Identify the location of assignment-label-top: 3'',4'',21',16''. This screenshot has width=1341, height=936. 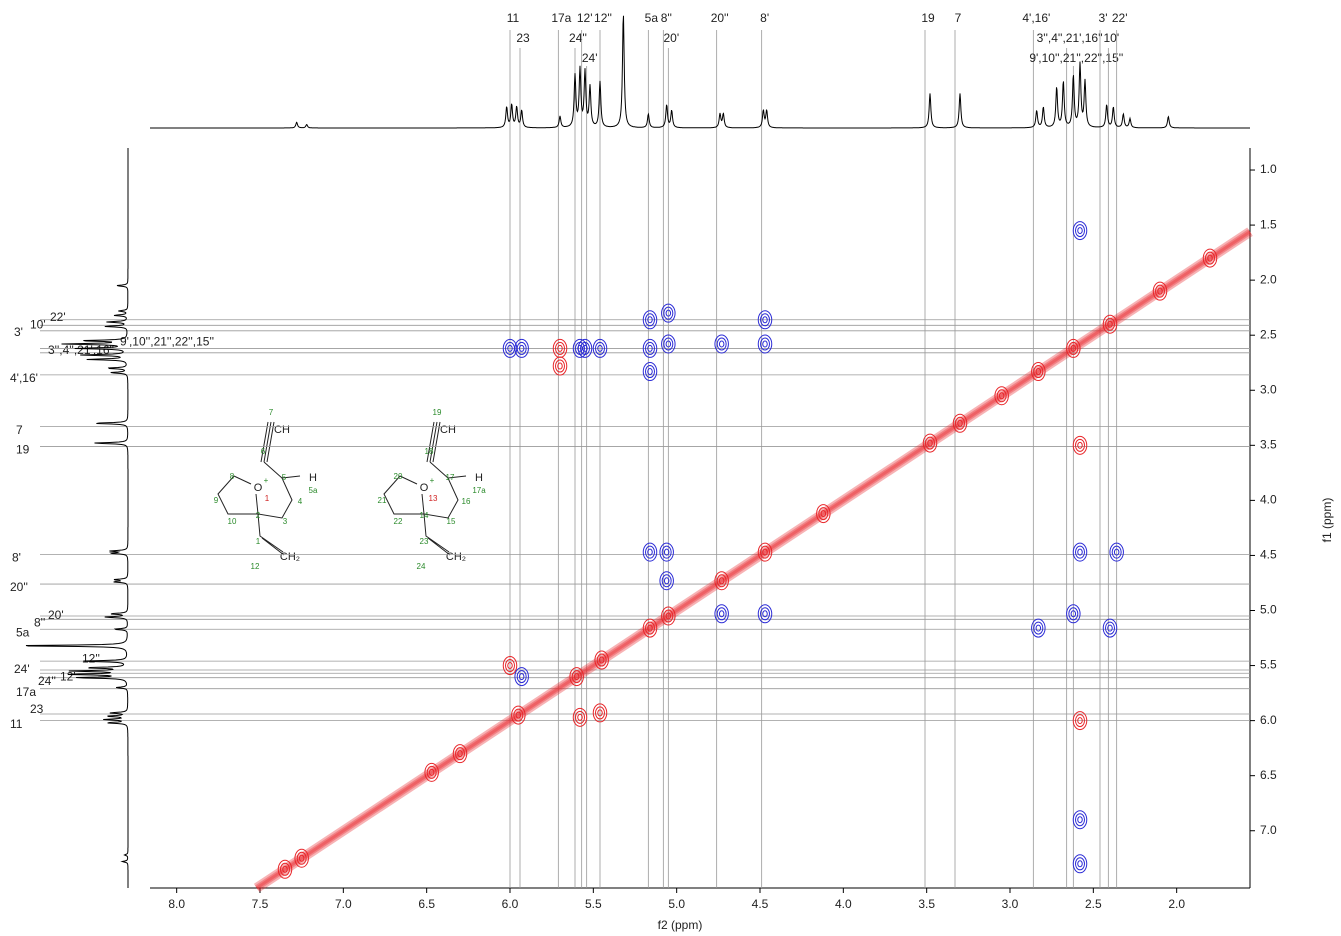
(1070, 38).